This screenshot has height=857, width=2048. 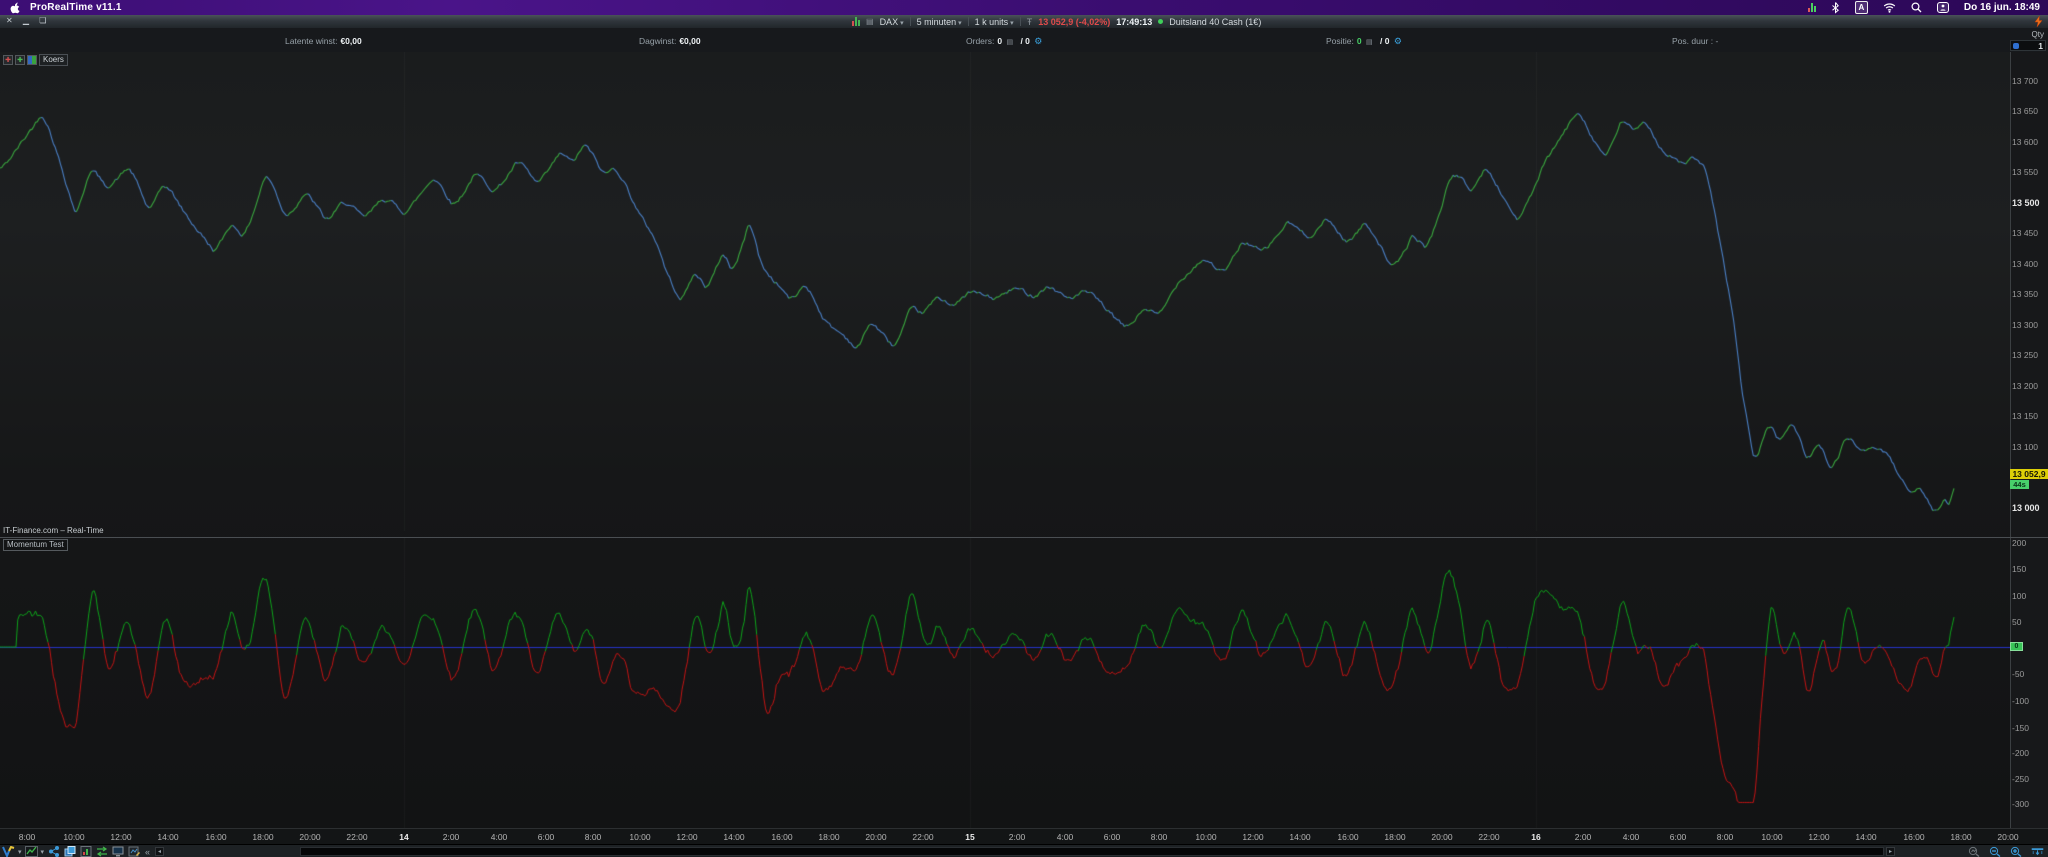 I want to click on signal-bars-icon, so click(x=1811, y=7).